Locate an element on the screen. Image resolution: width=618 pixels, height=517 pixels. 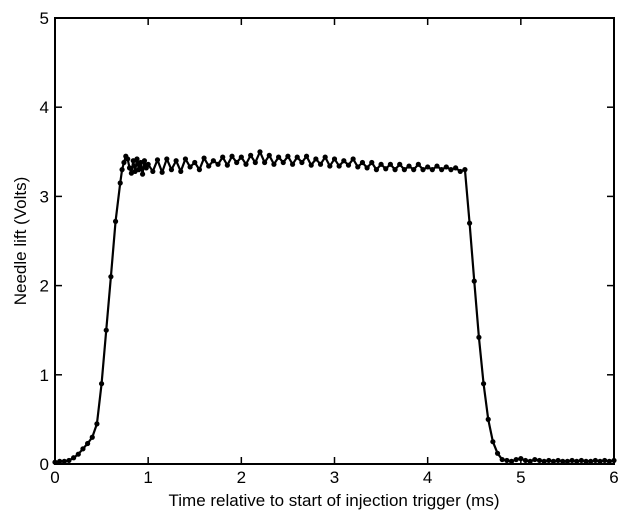
y-tick-label: 4 is located at coordinates (44, 107).